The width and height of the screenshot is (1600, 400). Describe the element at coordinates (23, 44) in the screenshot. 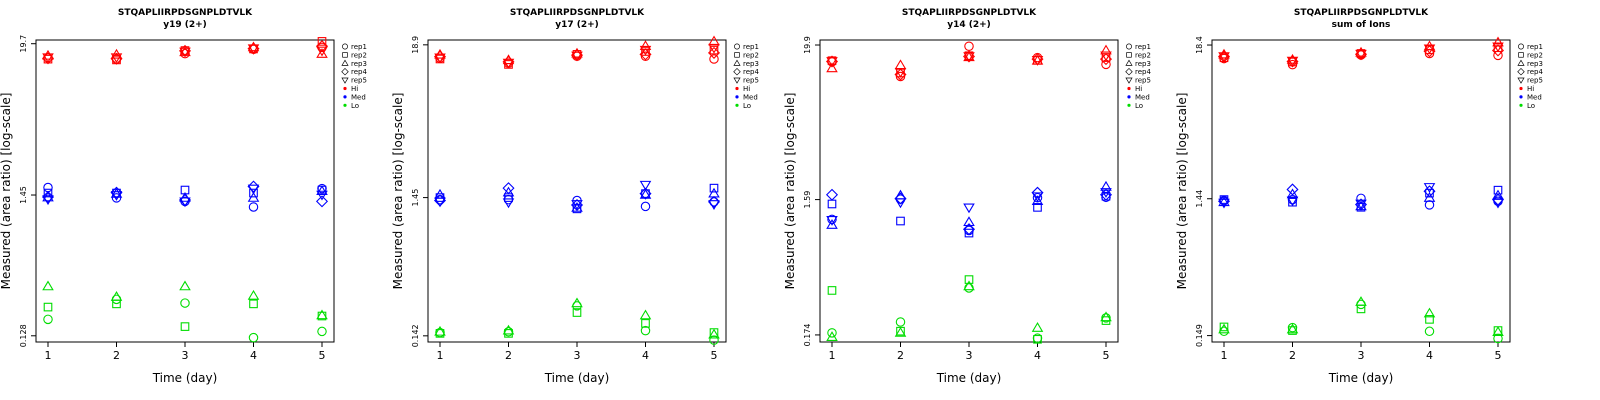

I see `y-tick-label: 19.7` at that location.